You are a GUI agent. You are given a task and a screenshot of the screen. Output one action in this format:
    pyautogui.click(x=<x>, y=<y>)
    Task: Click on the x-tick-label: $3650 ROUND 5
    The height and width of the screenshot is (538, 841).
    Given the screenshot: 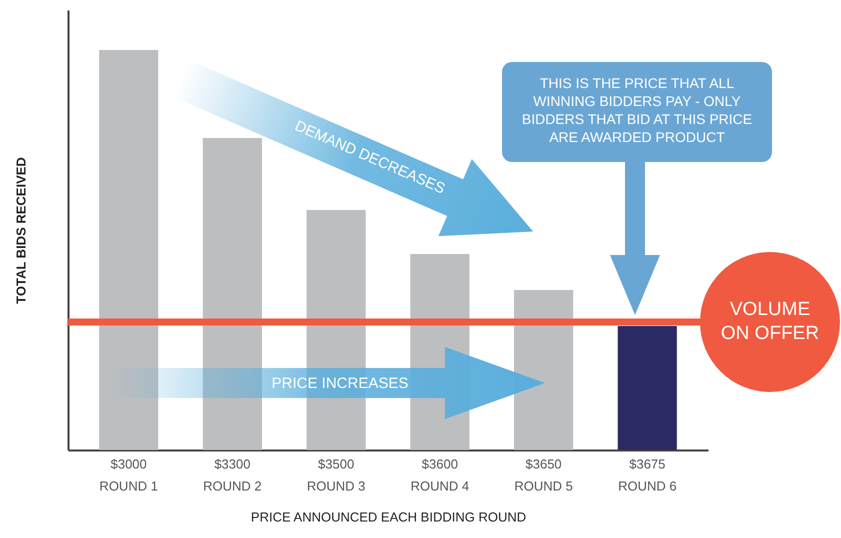 What is the action you would take?
    pyautogui.click(x=543, y=475)
    